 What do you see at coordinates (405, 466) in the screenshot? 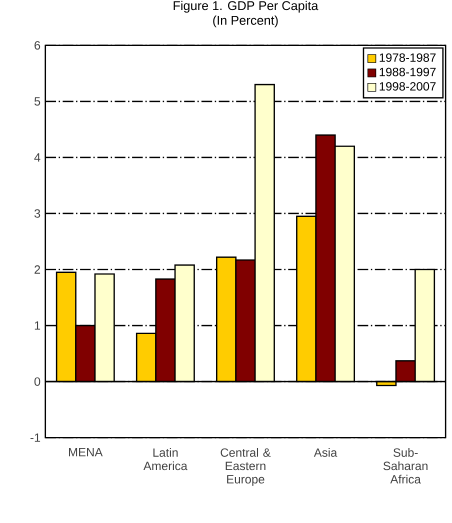
I see `x-tick-label: Sub-Saharan Africa` at bounding box center [405, 466].